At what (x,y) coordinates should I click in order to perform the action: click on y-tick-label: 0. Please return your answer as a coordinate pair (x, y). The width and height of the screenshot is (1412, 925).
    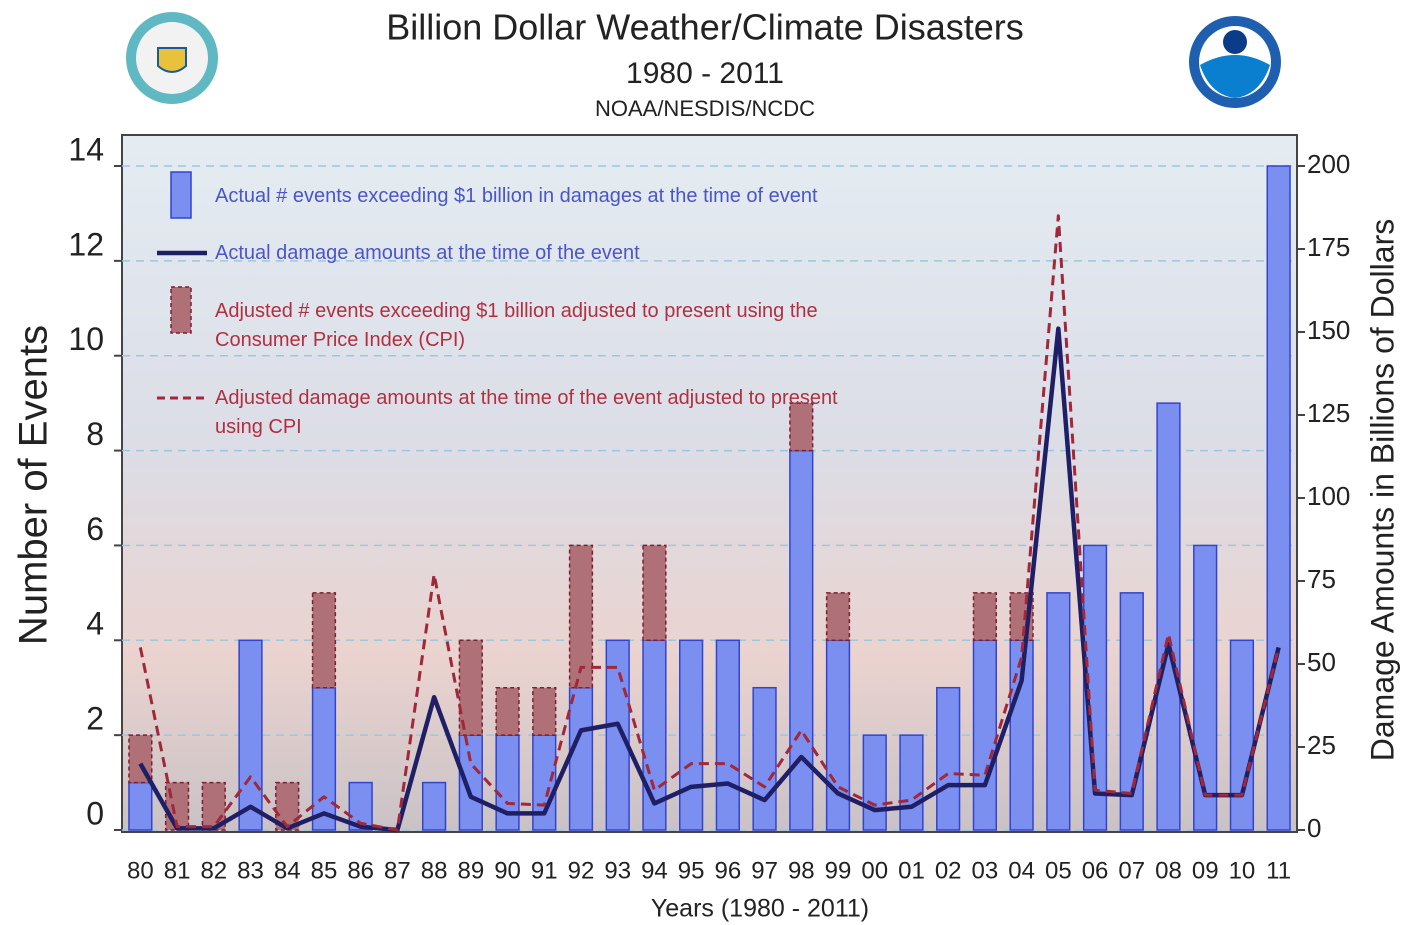
    Looking at the image, I should click on (95, 813).